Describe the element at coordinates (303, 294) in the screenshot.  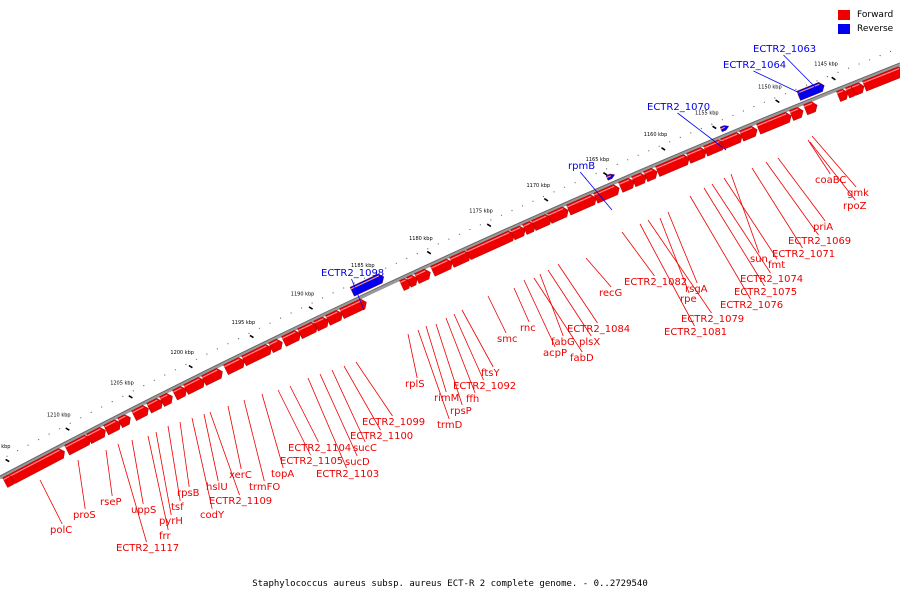
I see `tick-label: 1190 kbp` at that location.